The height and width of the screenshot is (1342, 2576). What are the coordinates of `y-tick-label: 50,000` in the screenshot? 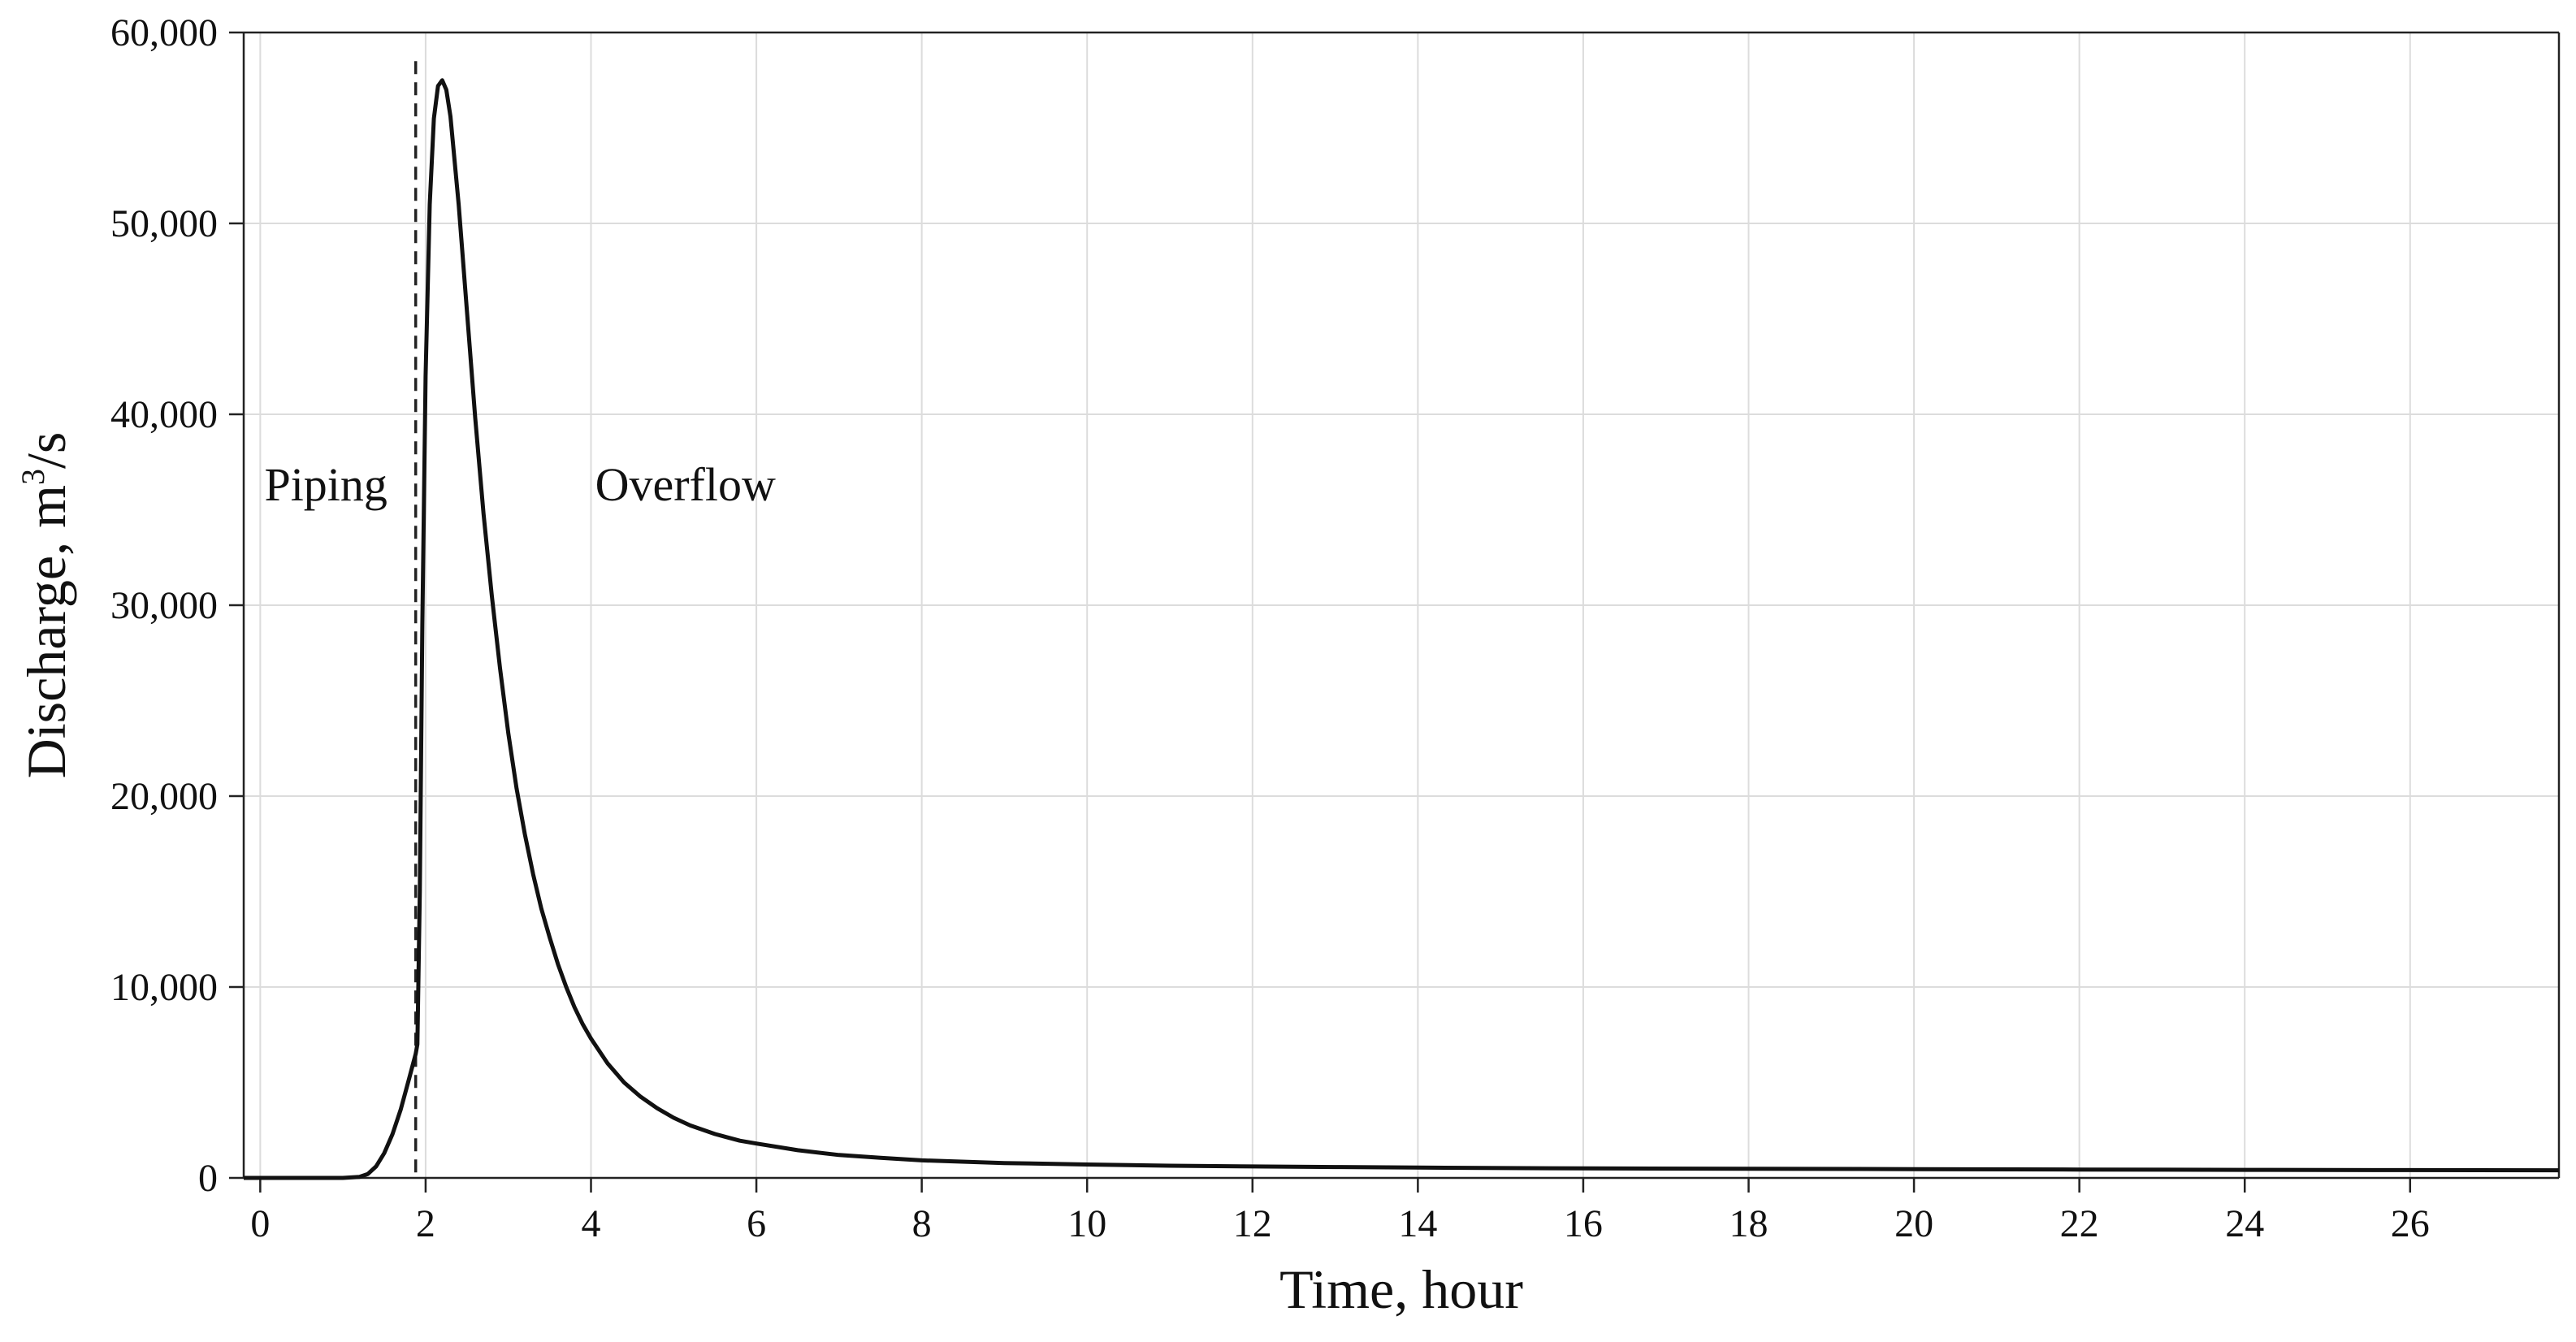 It's located at (164, 223).